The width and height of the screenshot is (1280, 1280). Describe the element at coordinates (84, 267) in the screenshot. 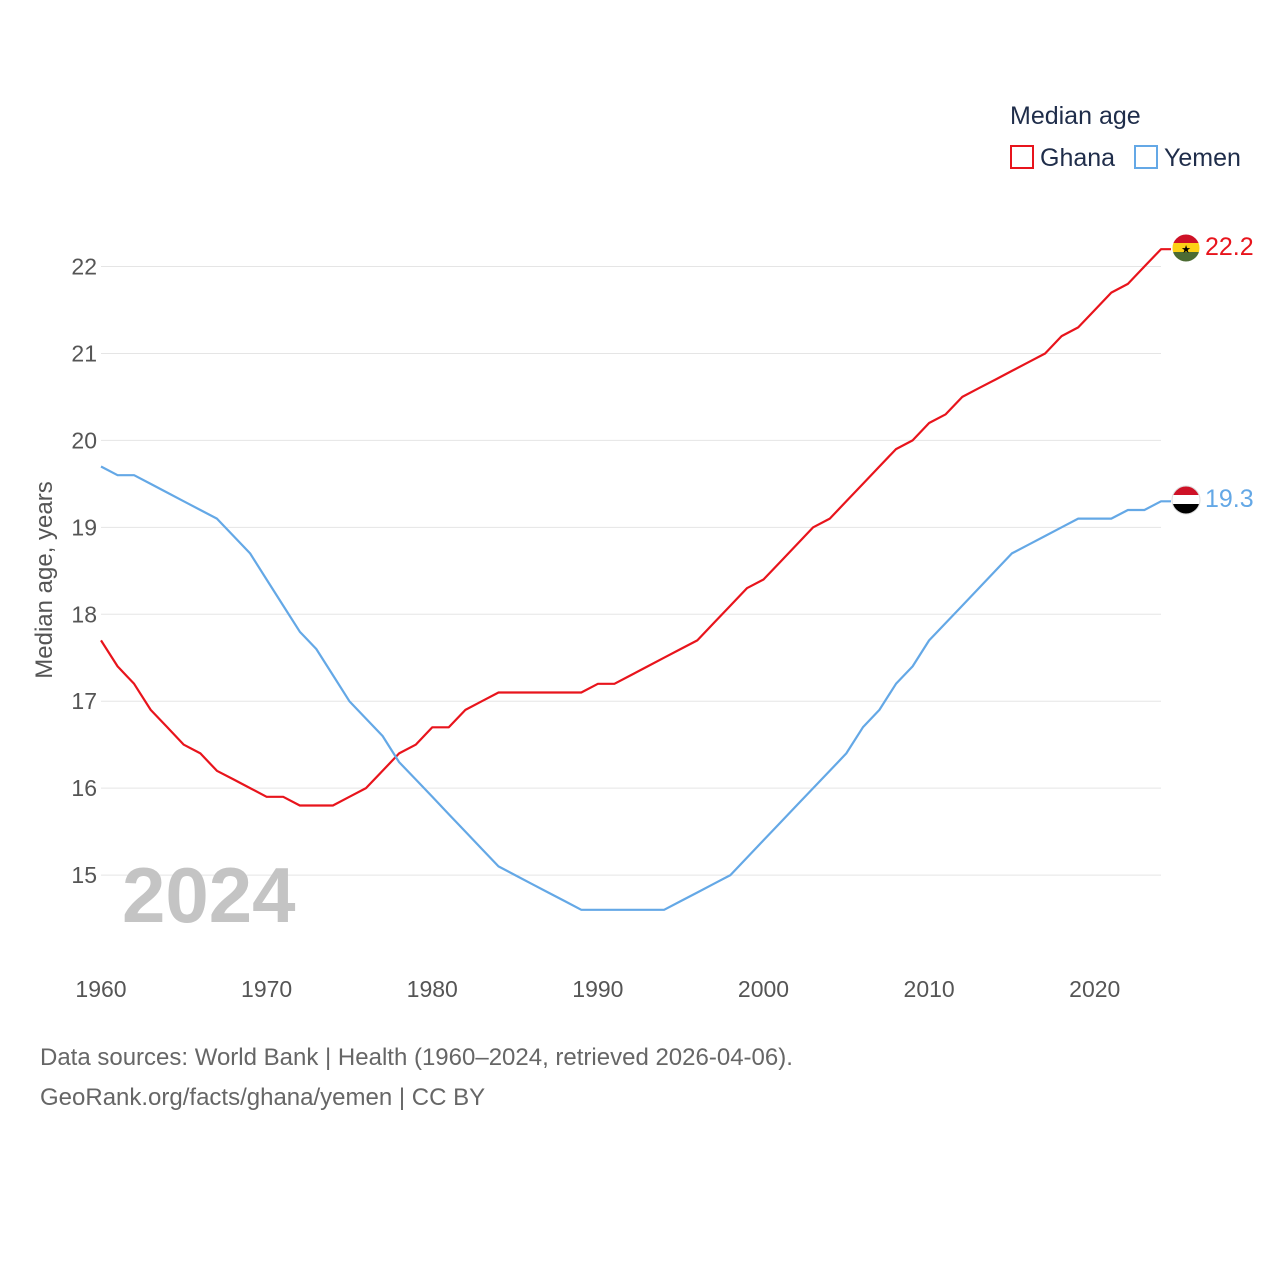

I see `y-tick-label-22: 22` at that location.